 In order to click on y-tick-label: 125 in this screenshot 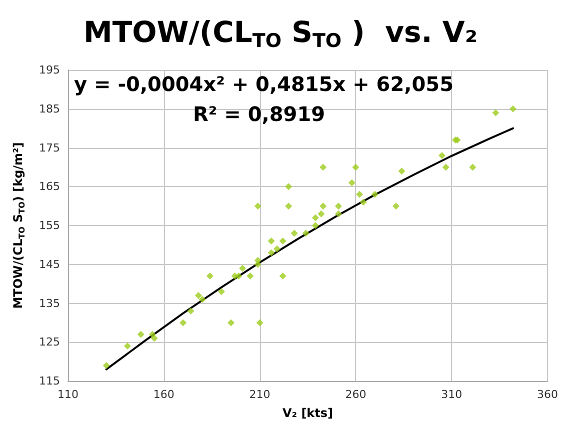, I will do `click(49, 342)`.